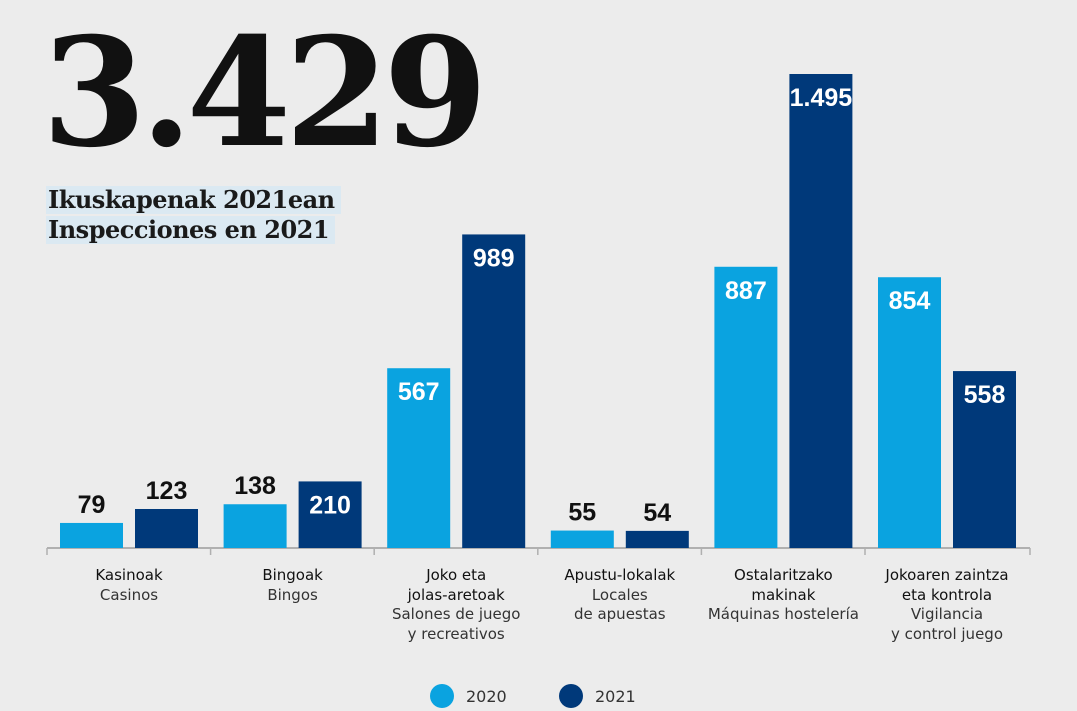 The width and height of the screenshot is (1077, 711). Describe the element at coordinates (292, 594) in the screenshot. I see `category-name-spanish: Bingos` at that location.